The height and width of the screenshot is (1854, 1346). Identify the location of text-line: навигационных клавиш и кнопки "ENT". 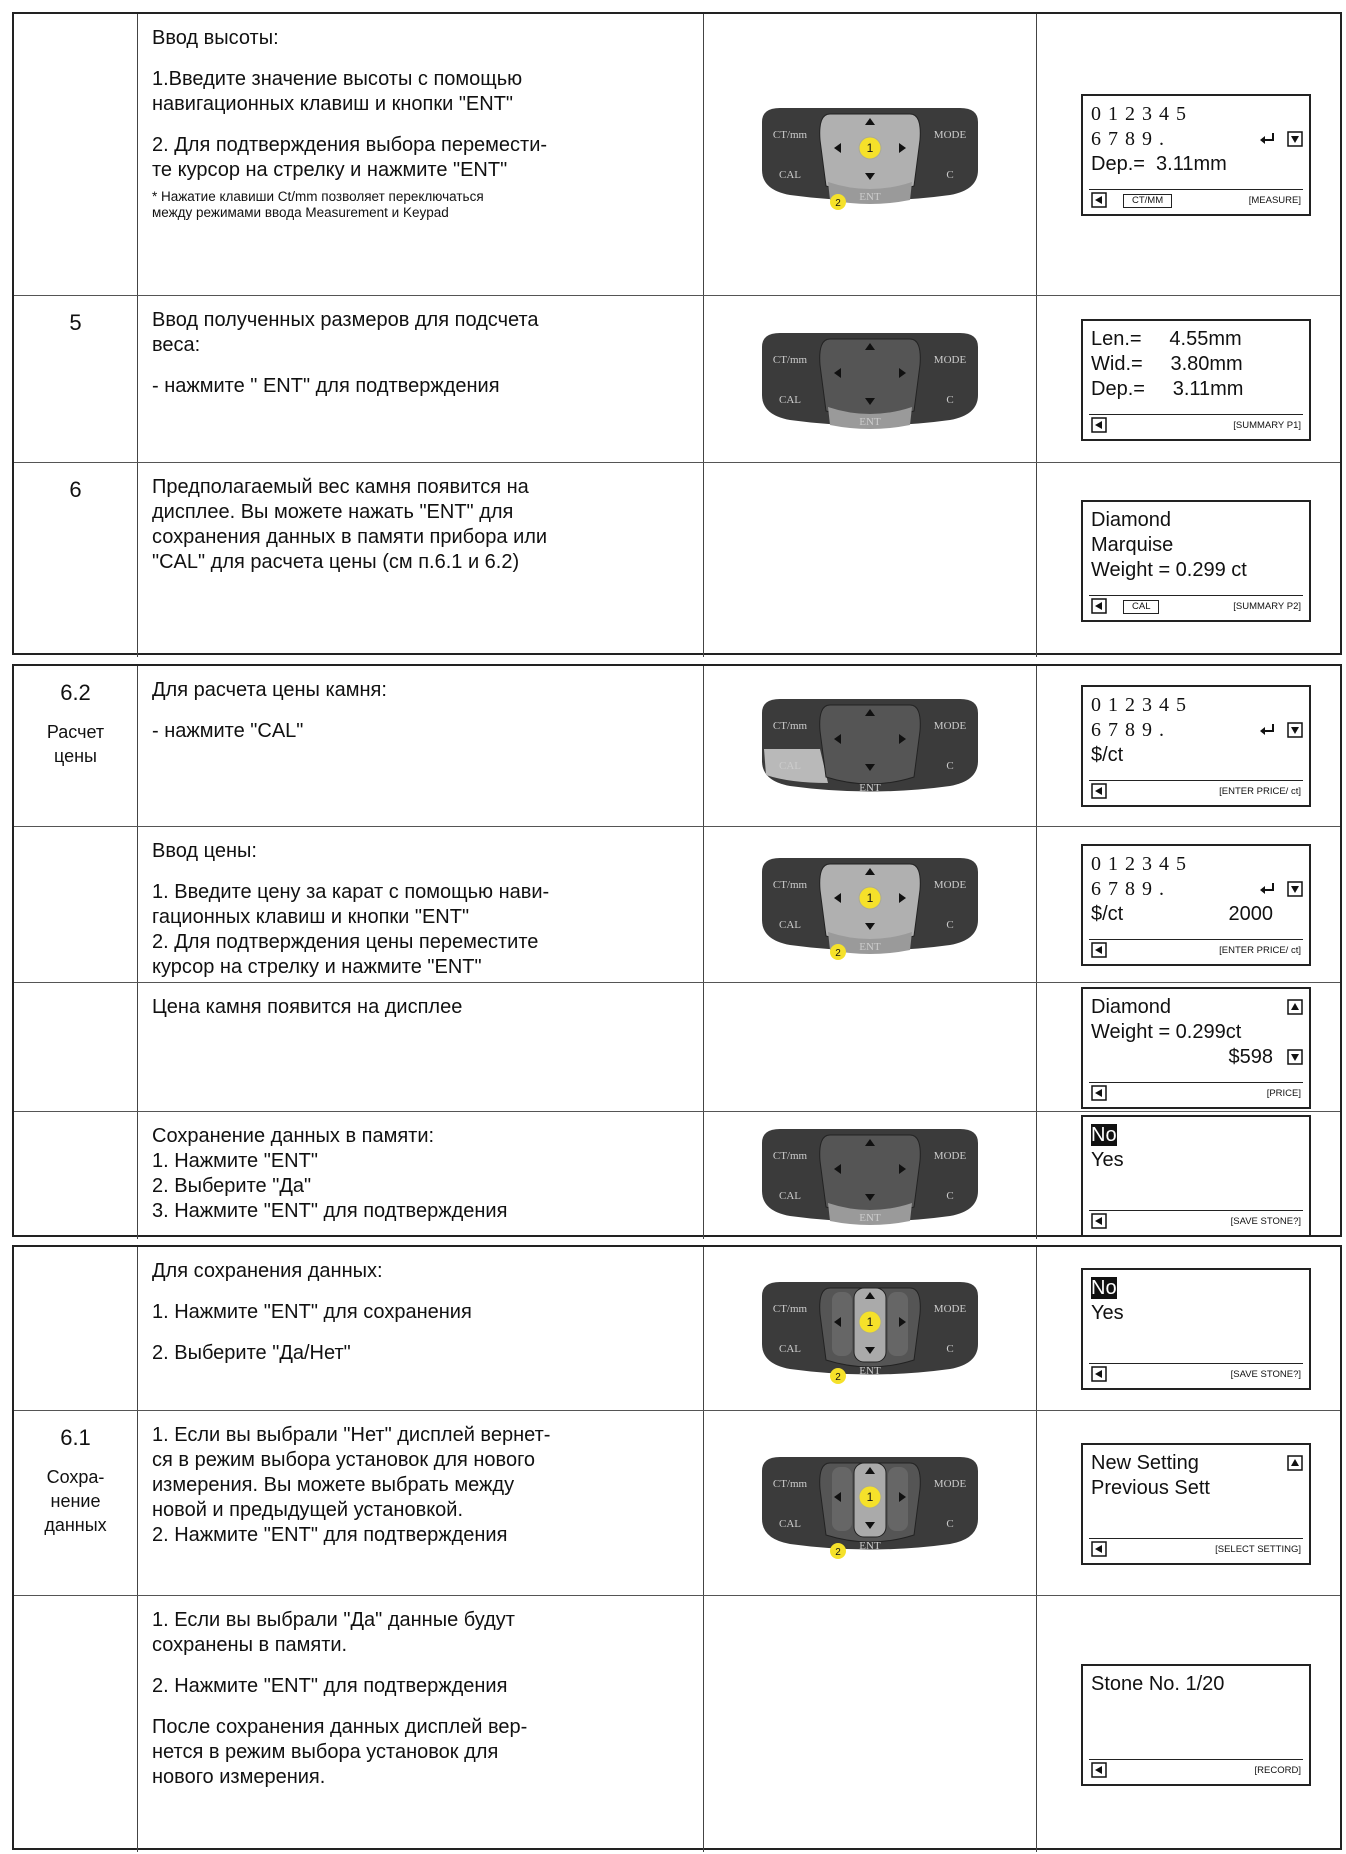
(333, 104).